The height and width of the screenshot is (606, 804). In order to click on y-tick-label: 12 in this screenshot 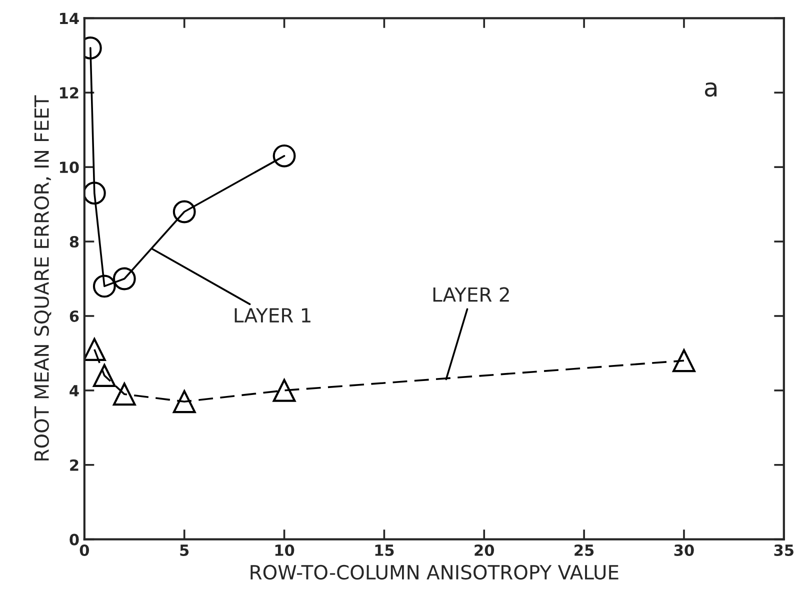, I will do `click(69, 92)`.